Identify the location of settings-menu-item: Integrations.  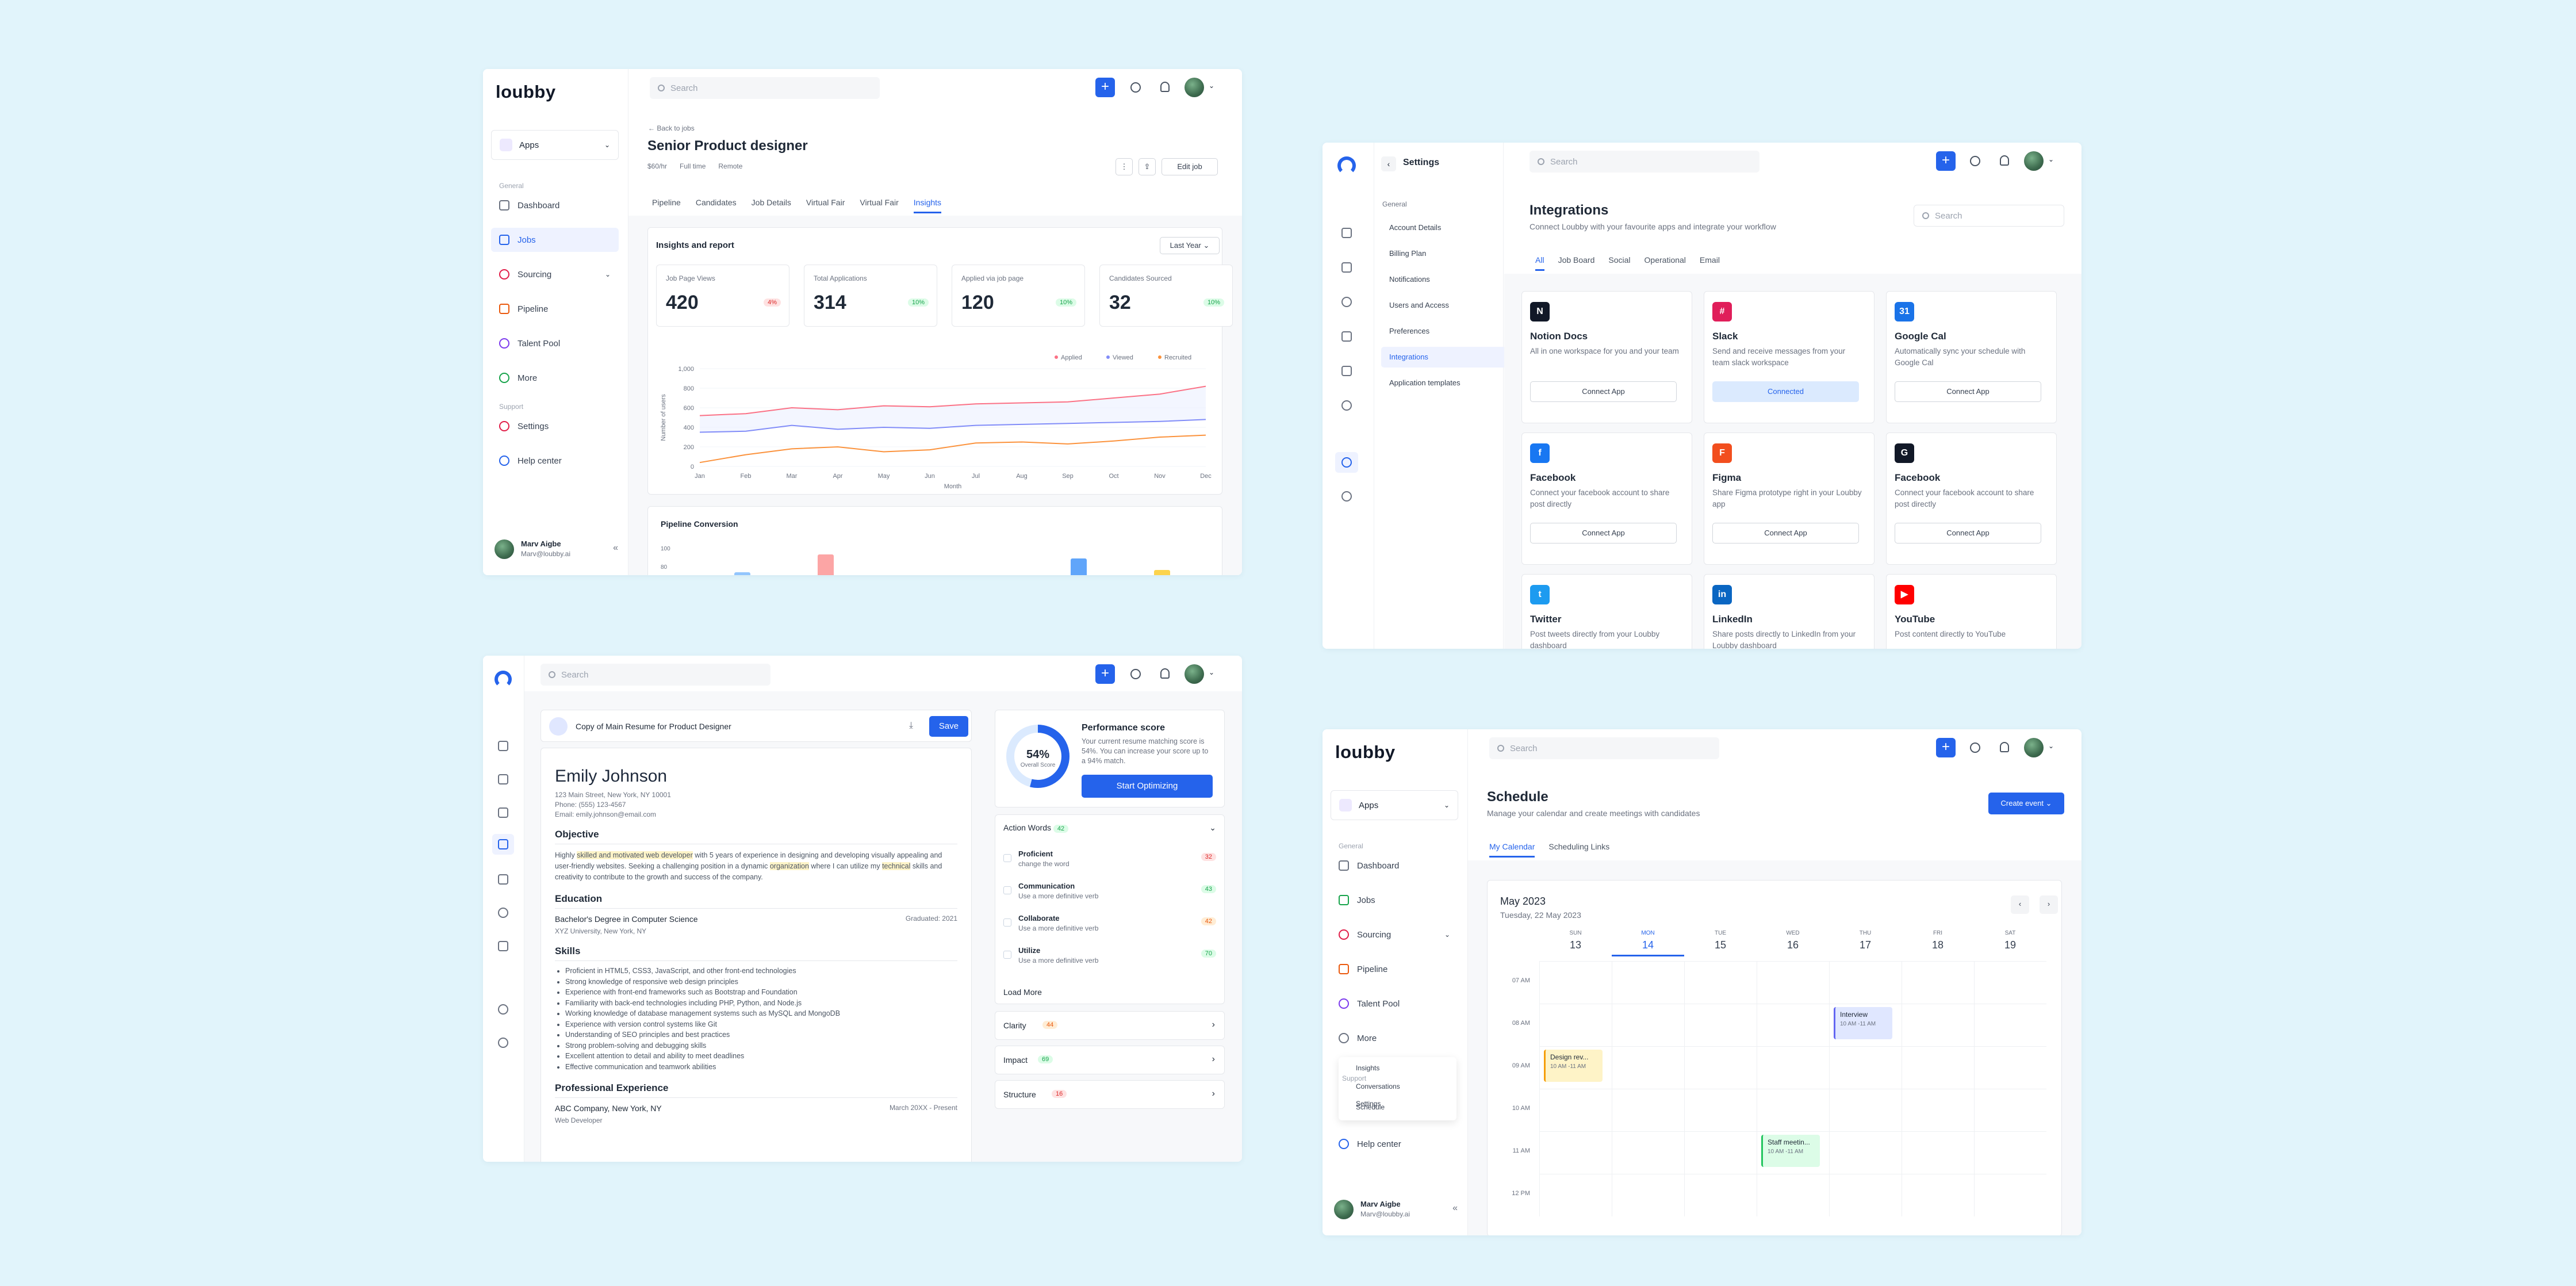
(1444, 358).